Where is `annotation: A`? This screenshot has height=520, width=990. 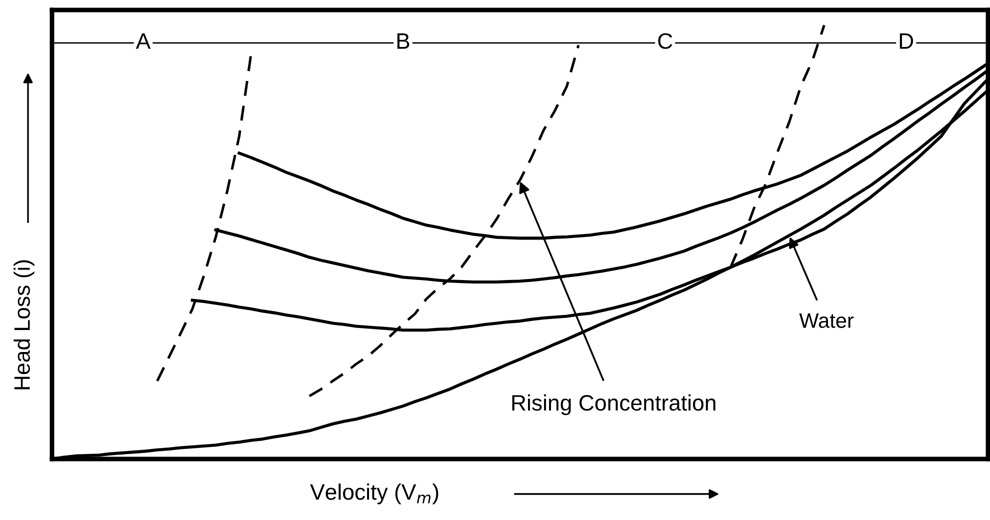
annotation: A is located at coordinates (143, 41).